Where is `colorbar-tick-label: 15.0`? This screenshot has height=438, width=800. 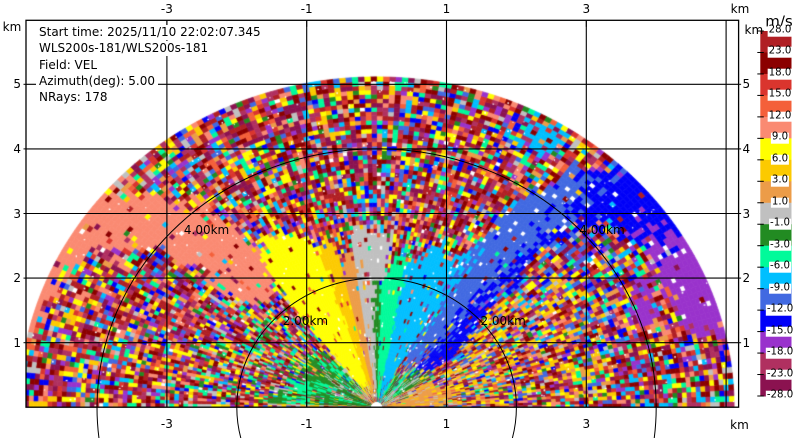 colorbar-tick-label: 15.0 is located at coordinates (780, 95).